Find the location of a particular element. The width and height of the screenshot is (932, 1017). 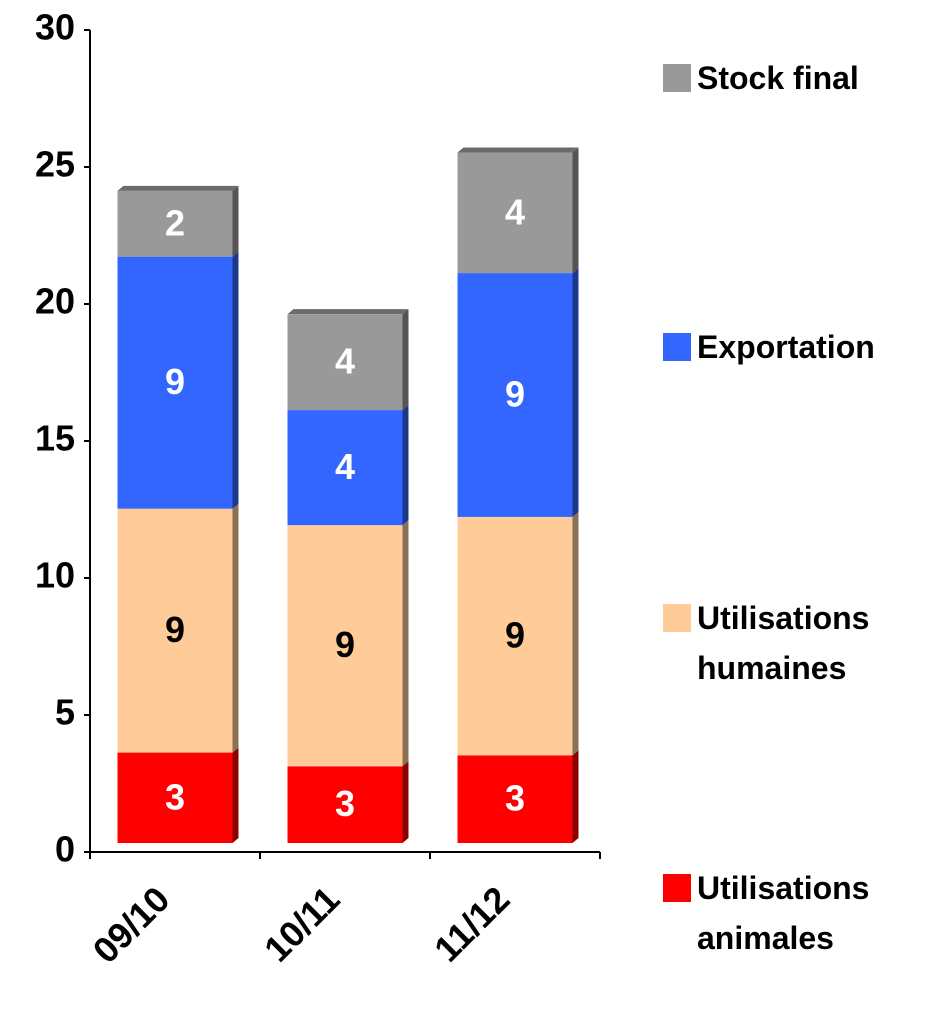

x-tick-label: 10/11 is located at coordinates (301, 923).